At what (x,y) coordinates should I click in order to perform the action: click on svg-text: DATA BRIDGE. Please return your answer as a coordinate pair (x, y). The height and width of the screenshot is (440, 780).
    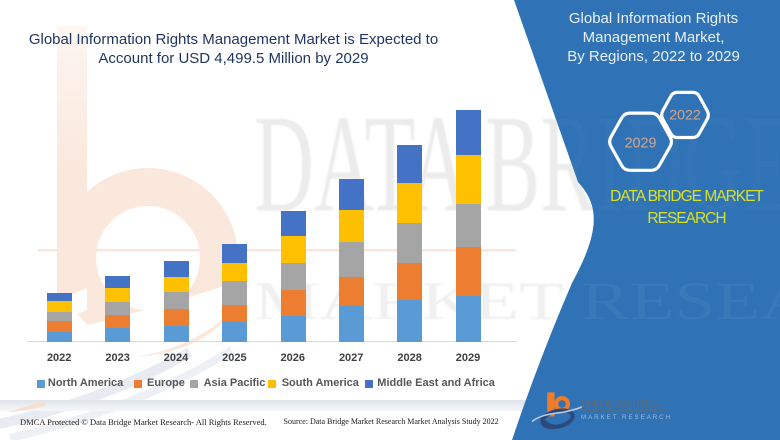
    Looking at the image, I should click on (621, 404).